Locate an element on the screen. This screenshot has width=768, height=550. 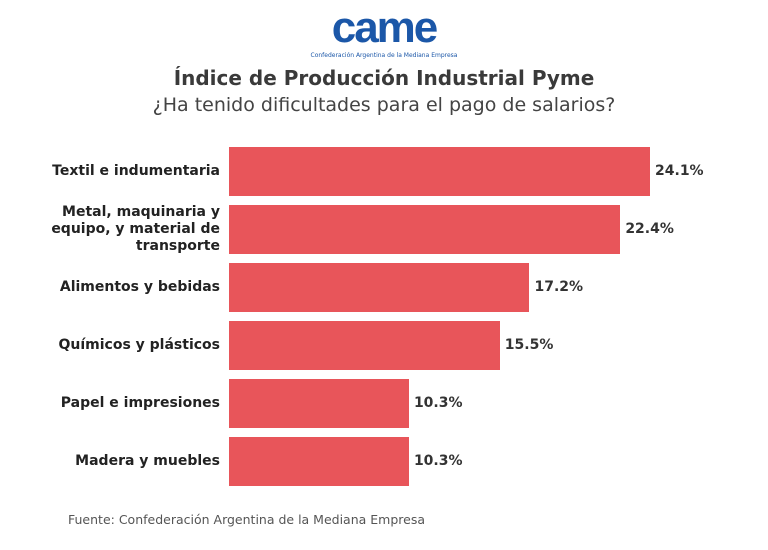
value-label: 24.1% is located at coordinates (679, 170).